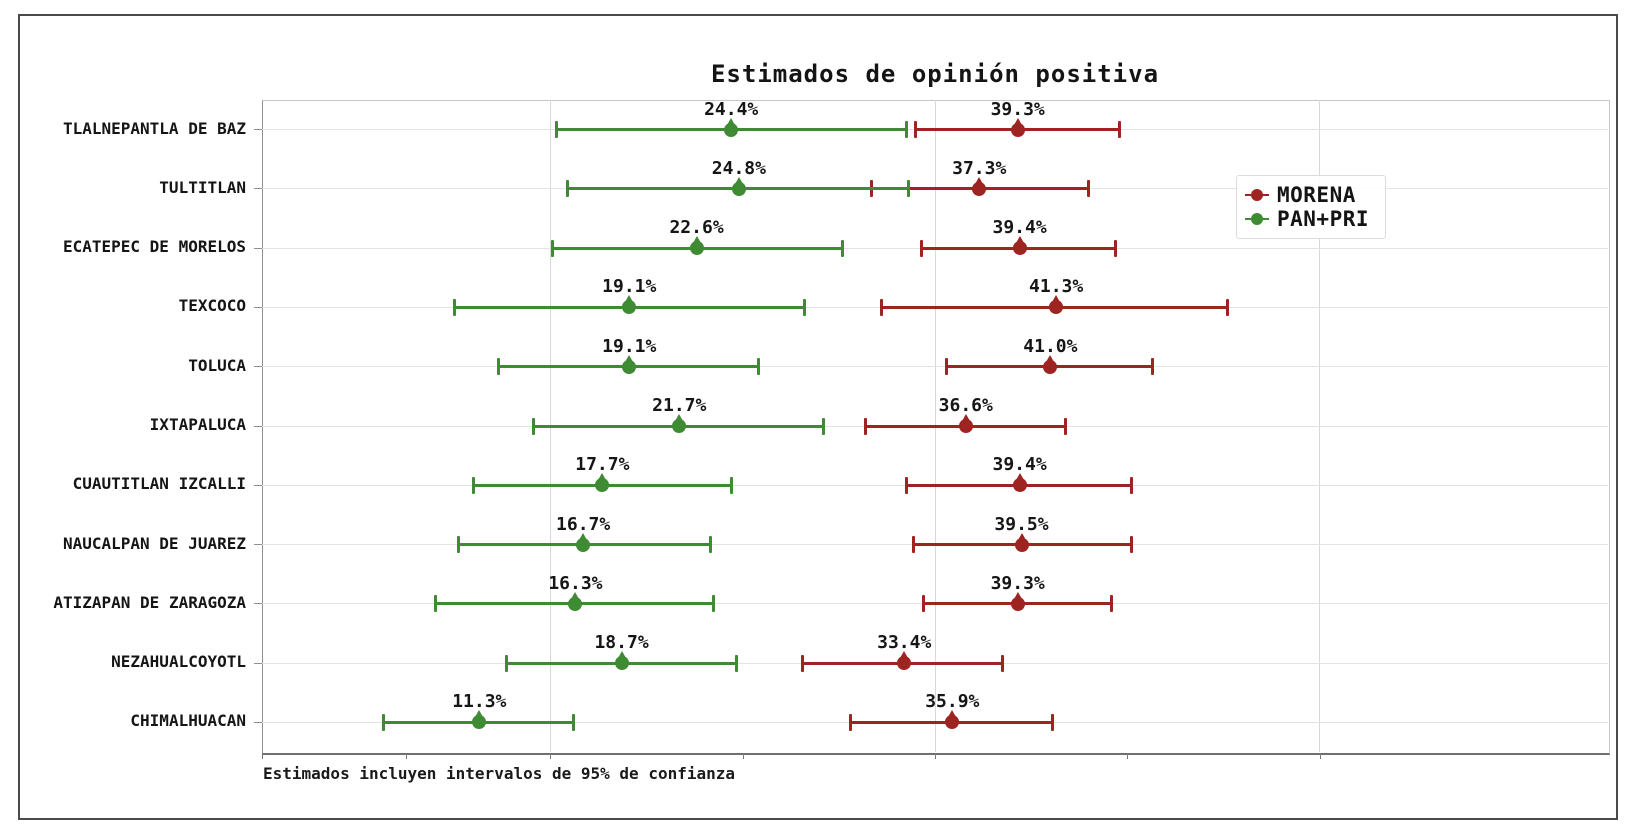 This screenshot has height=834, width=1634. I want to click on pan+pri-value-label: 19.1%, so click(629, 346).